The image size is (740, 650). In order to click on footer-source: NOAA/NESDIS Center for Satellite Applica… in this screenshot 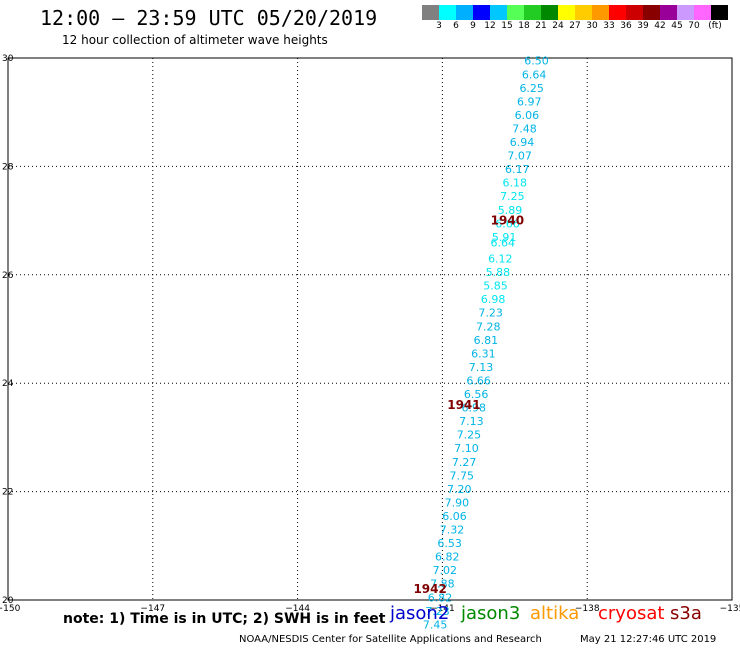, I will do `click(390, 639)`.